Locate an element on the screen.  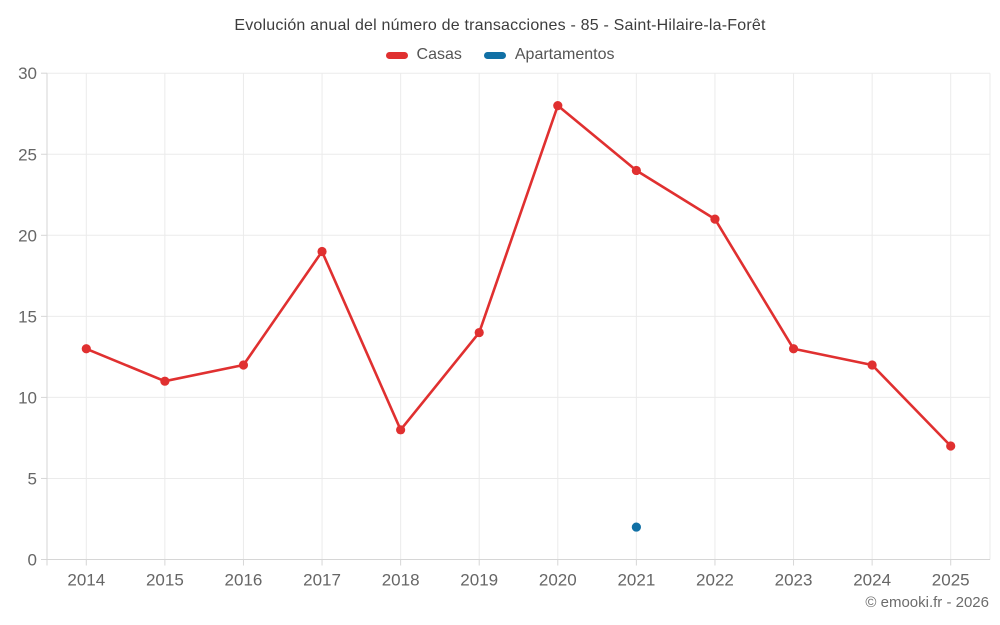
data-point-casas-2024 is located at coordinates (872, 365).